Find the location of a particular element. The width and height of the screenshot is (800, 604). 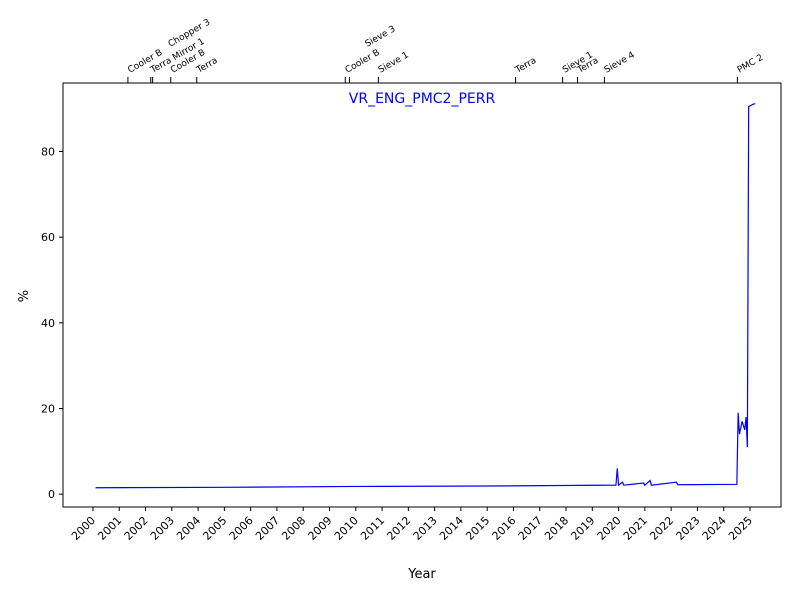

x-tick-label: 2009 is located at coordinates (320, 528).